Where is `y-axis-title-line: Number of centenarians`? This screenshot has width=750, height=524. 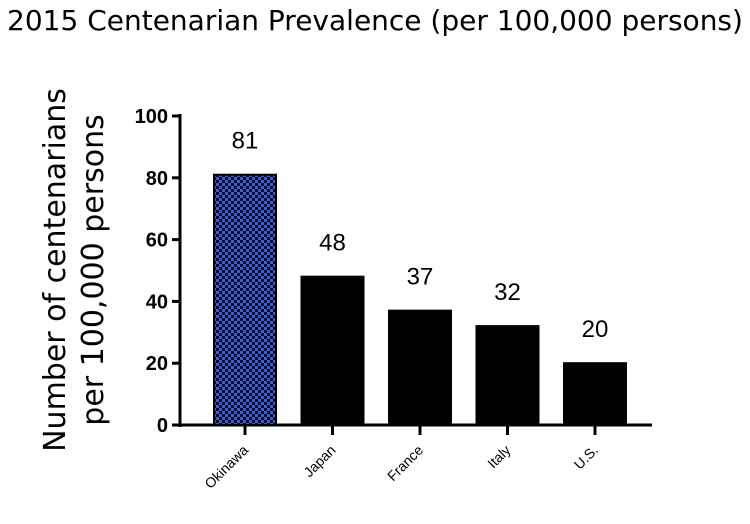 y-axis-title-line: Number of centenarians is located at coordinates (55, 270).